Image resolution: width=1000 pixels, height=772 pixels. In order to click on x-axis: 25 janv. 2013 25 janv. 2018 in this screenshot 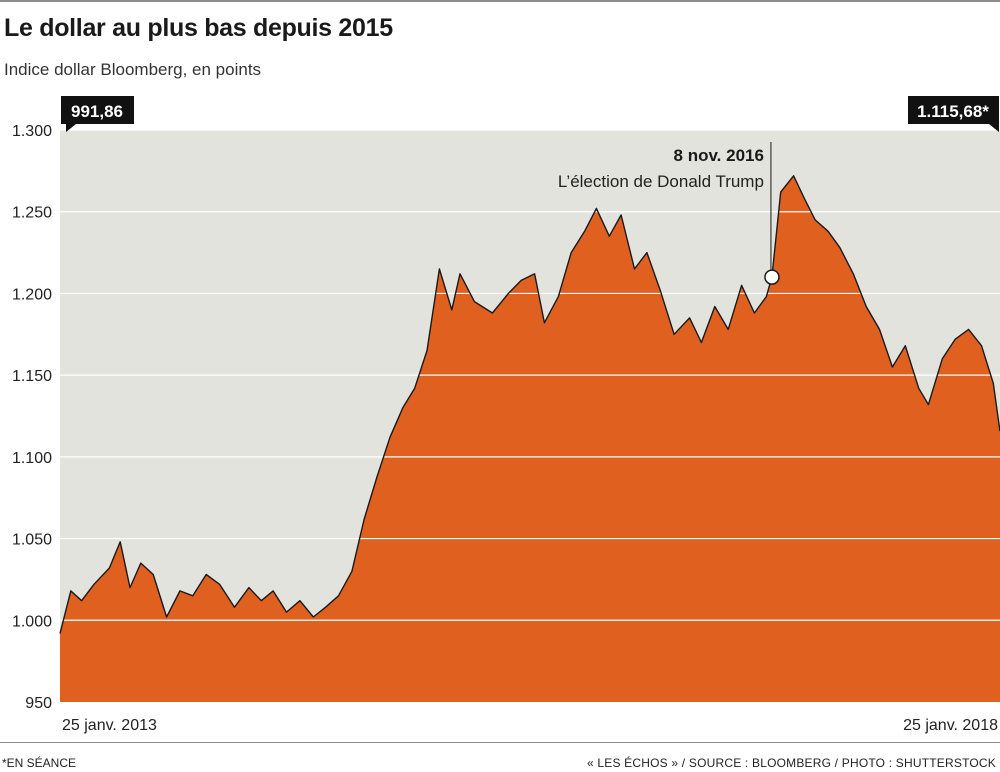, I will do `click(530, 725)`.